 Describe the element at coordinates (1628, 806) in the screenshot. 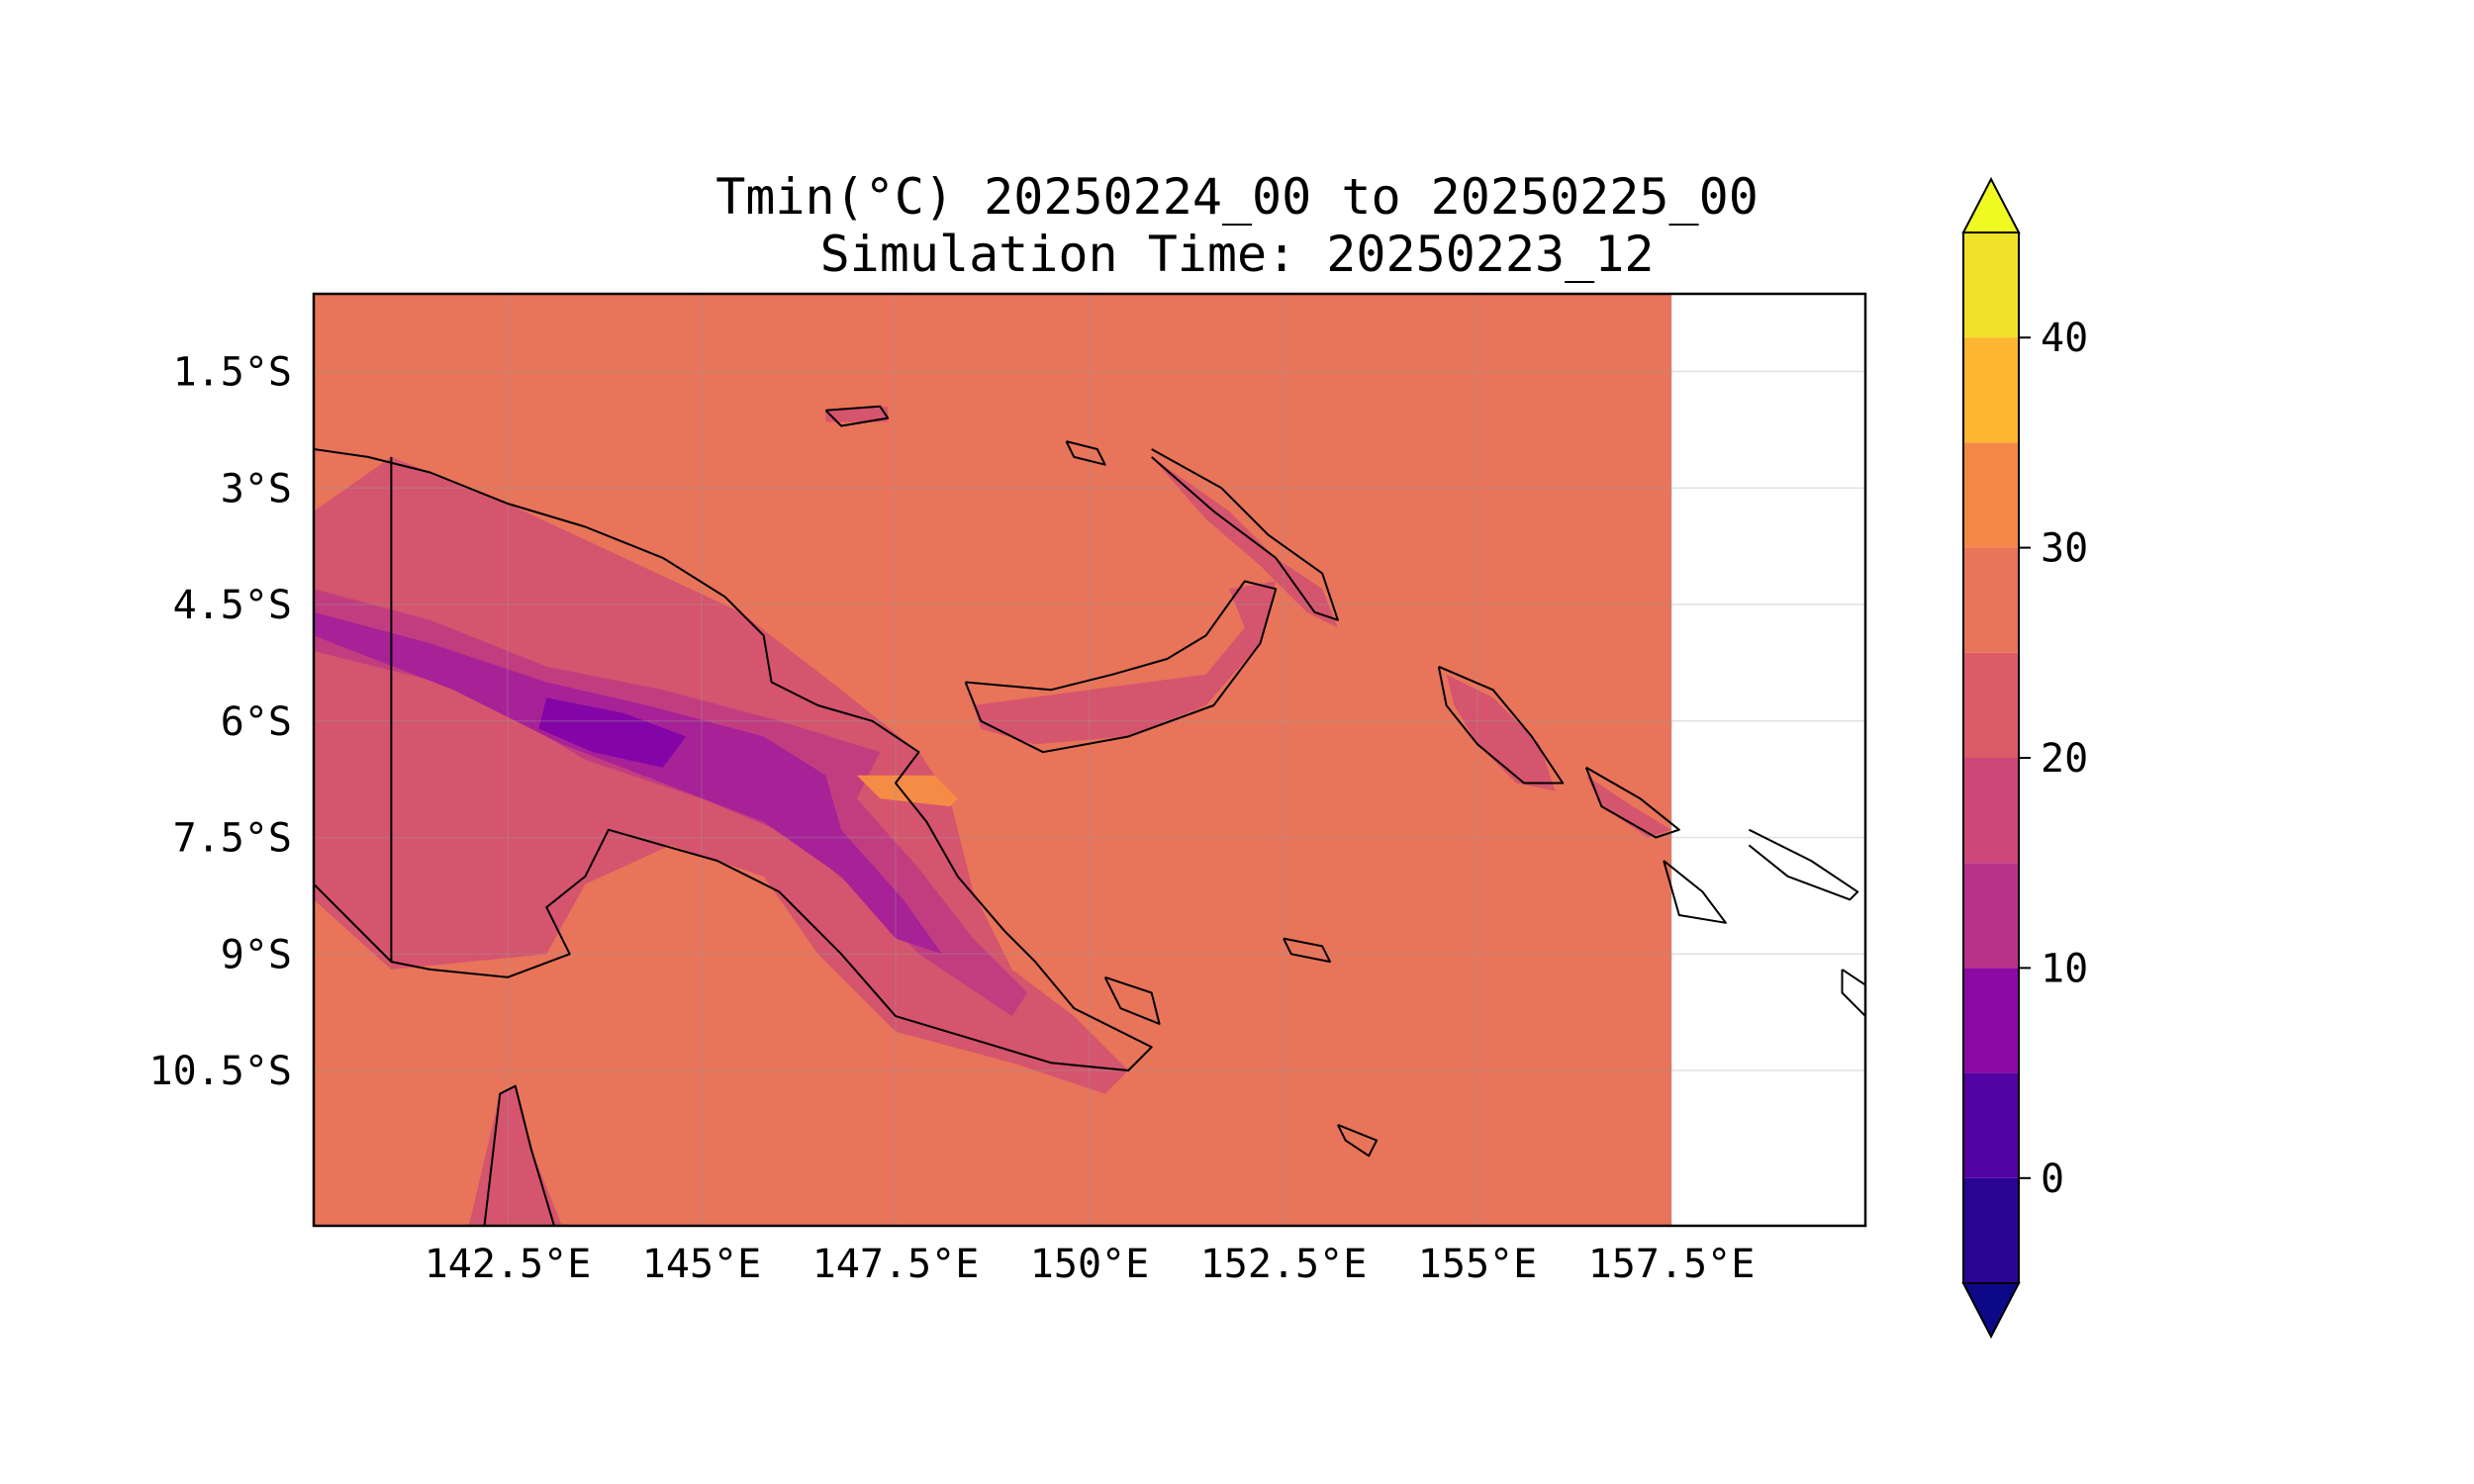

I see `contour-region-choiseul` at that location.